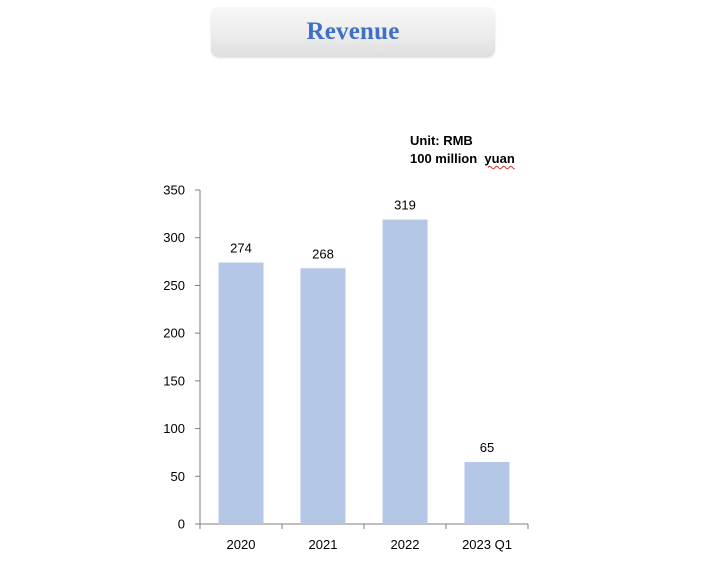  I want to click on chart-title: Revenue, so click(353, 31).